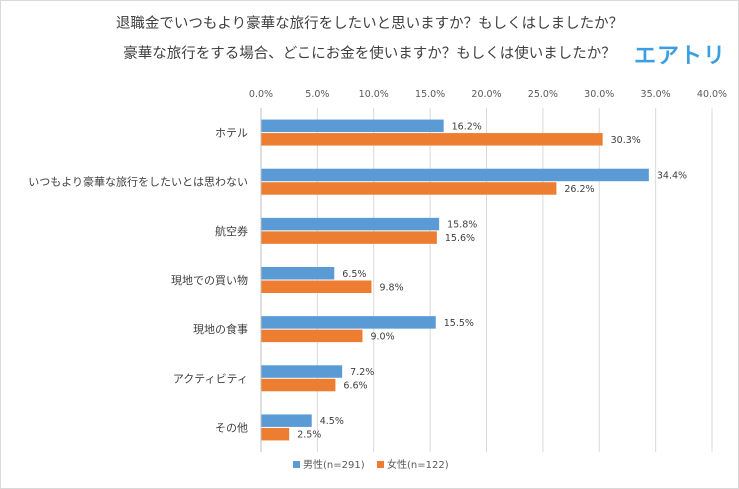 The width and height of the screenshot is (739, 489). I want to click on data-label-female: 30.3%, so click(626, 140).